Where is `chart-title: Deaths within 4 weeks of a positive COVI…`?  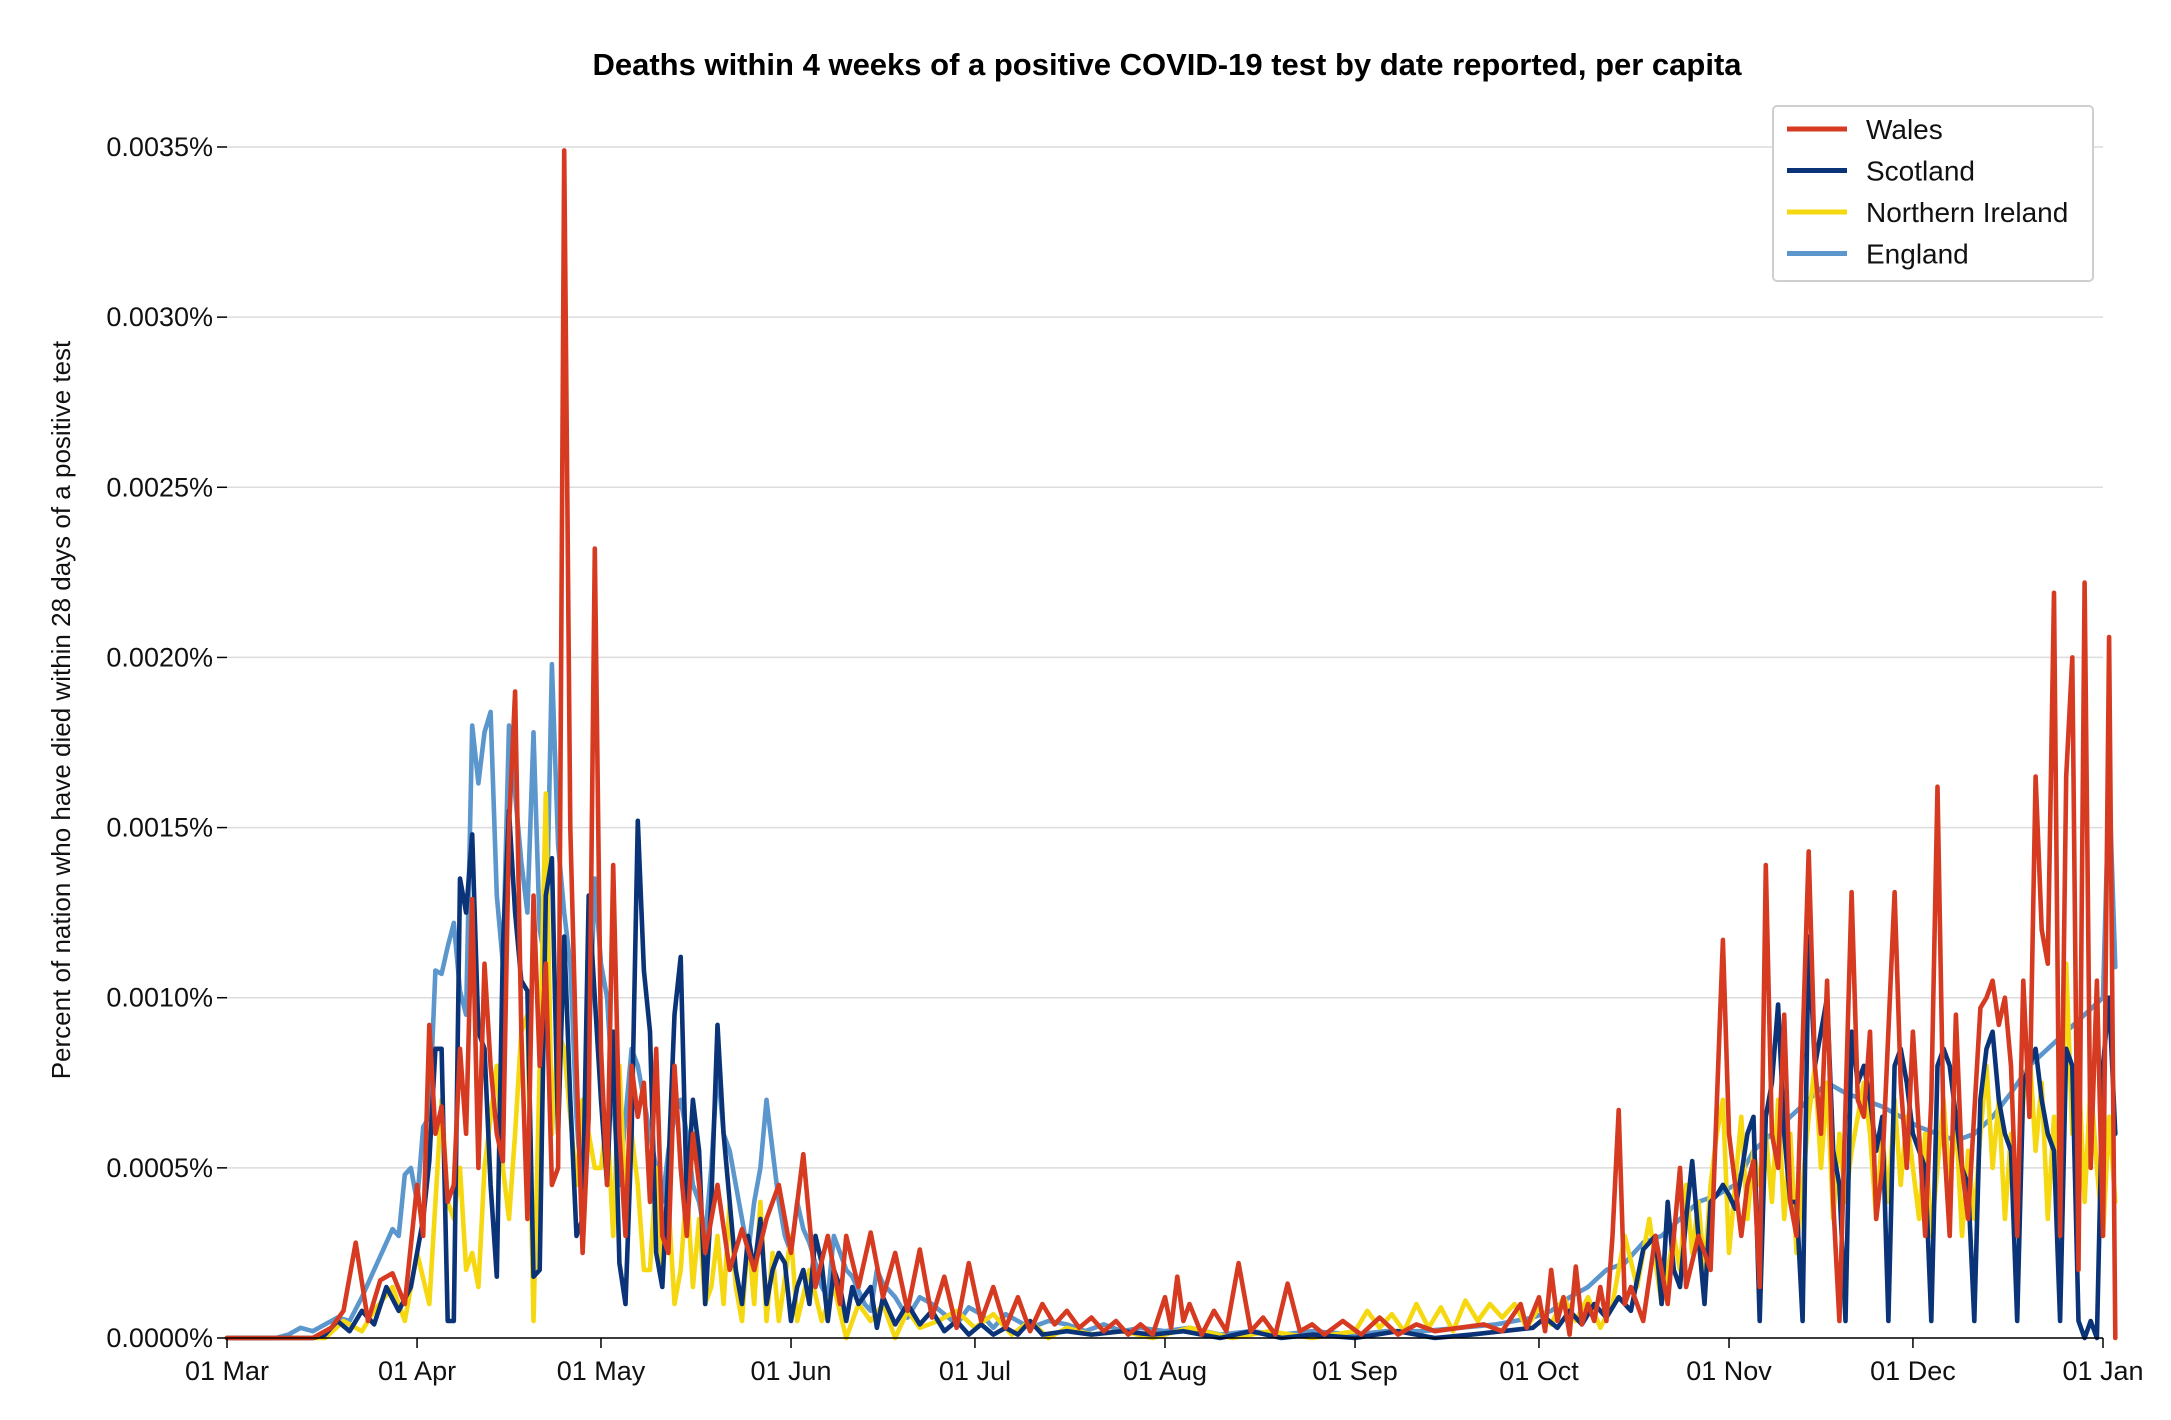
chart-title: Deaths within 4 weeks of a positive COVI… is located at coordinates (1167, 64).